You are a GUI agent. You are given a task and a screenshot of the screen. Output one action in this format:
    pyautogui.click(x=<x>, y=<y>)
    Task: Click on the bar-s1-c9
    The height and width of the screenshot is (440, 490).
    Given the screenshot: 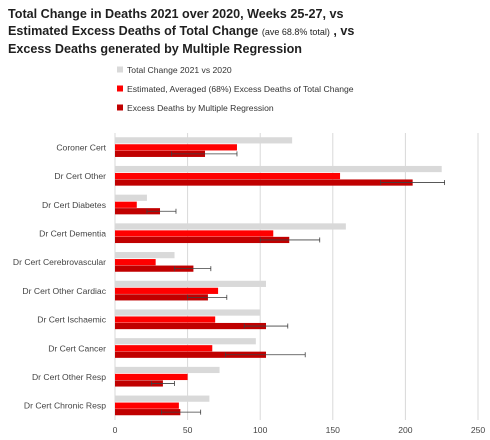 What is the action you would take?
    pyautogui.click(x=167, y=370)
    